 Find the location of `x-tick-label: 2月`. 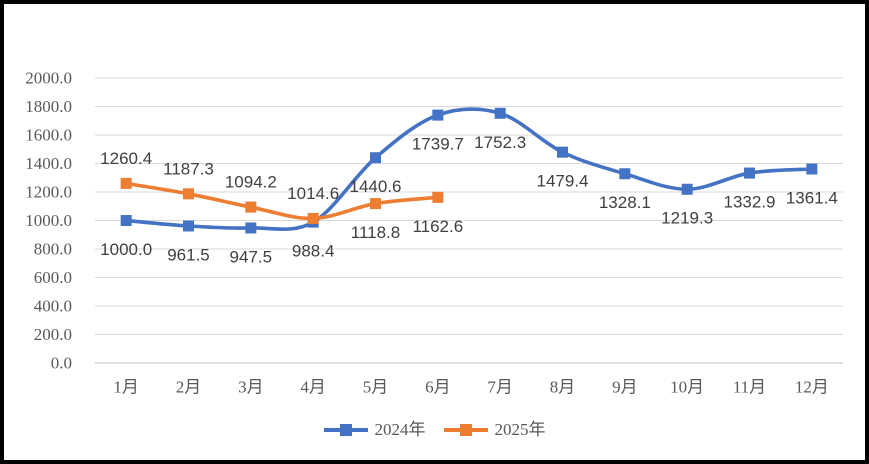

x-tick-label: 2月 is located at coordinates (189, 387).